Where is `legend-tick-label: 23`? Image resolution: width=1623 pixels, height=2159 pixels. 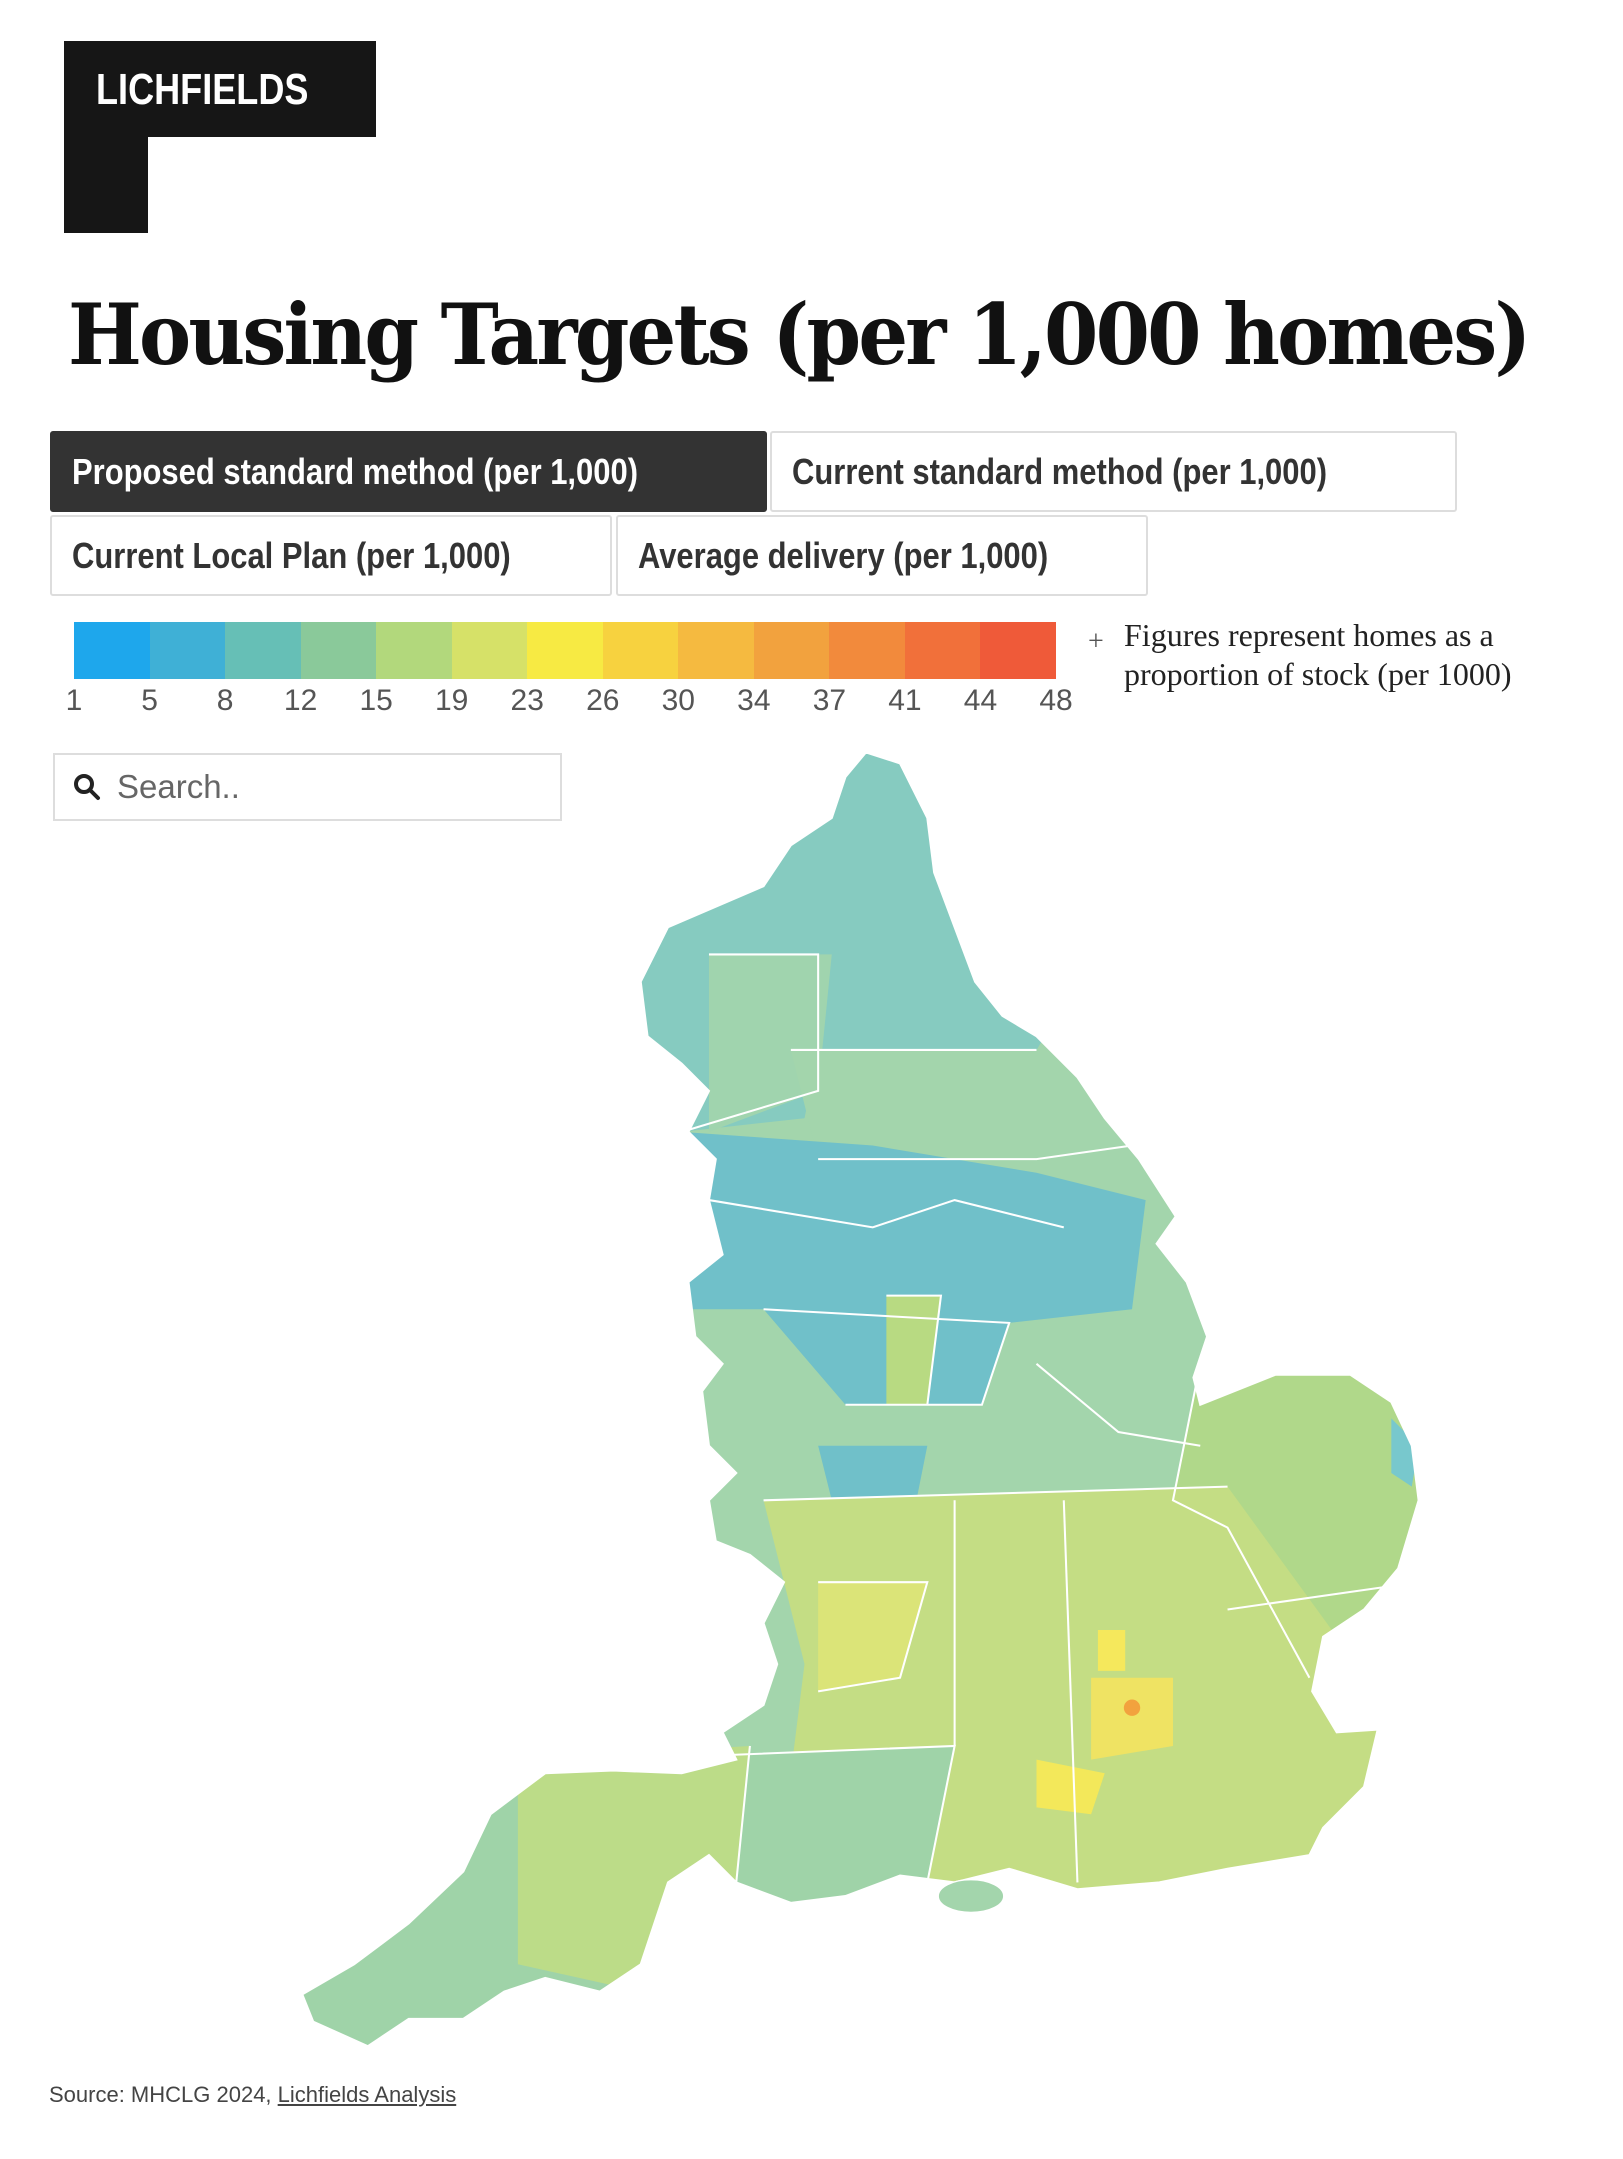
legend-tick-label: 23 is located at coordinates (527, 700).